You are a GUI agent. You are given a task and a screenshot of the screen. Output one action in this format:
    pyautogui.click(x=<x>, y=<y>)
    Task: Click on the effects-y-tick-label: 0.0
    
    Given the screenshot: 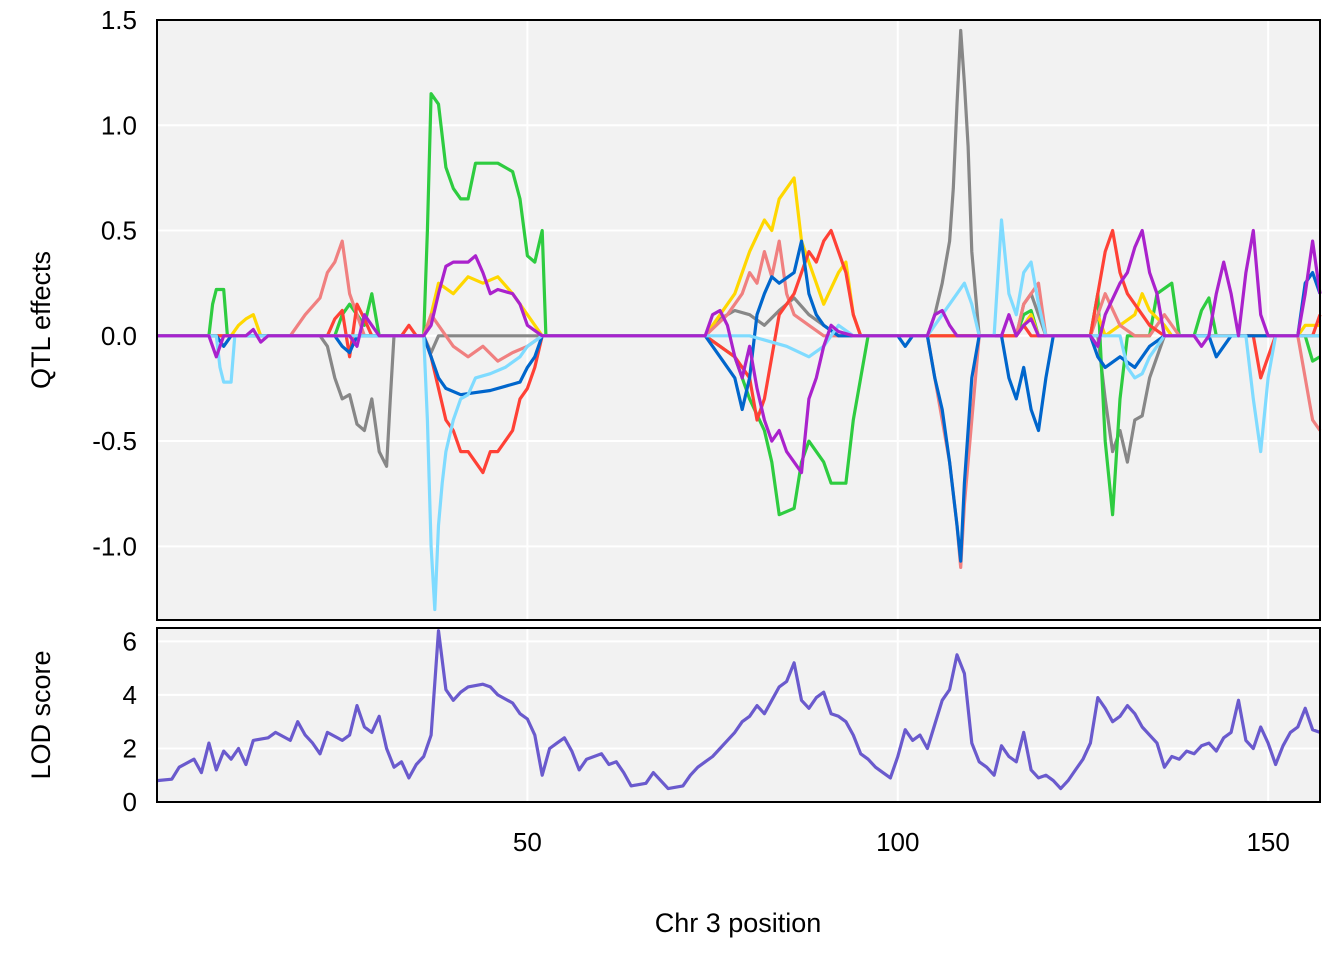 What is the action you would take?
    pyautogui.click(x=119, y=336)
    